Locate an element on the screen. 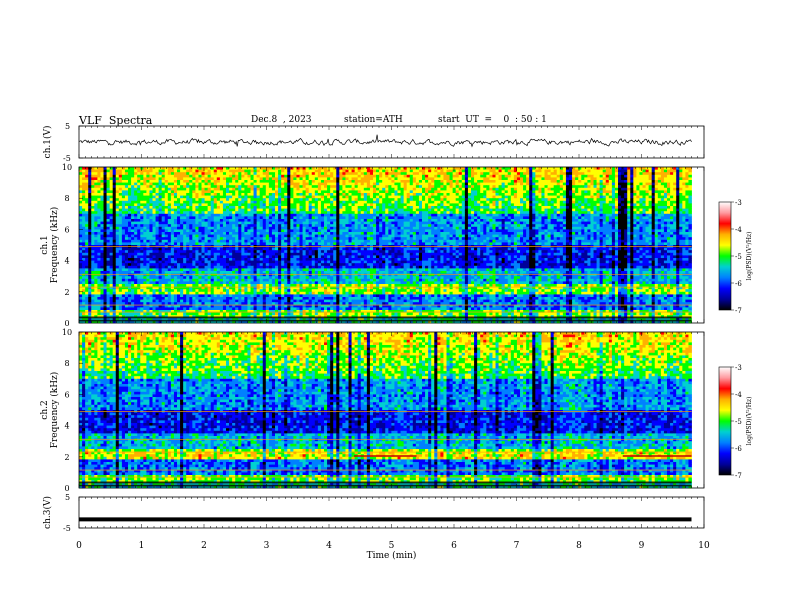 This screenshot has width=792, height=612. x-tick-label: 3 is located at coordinates (267, 546).